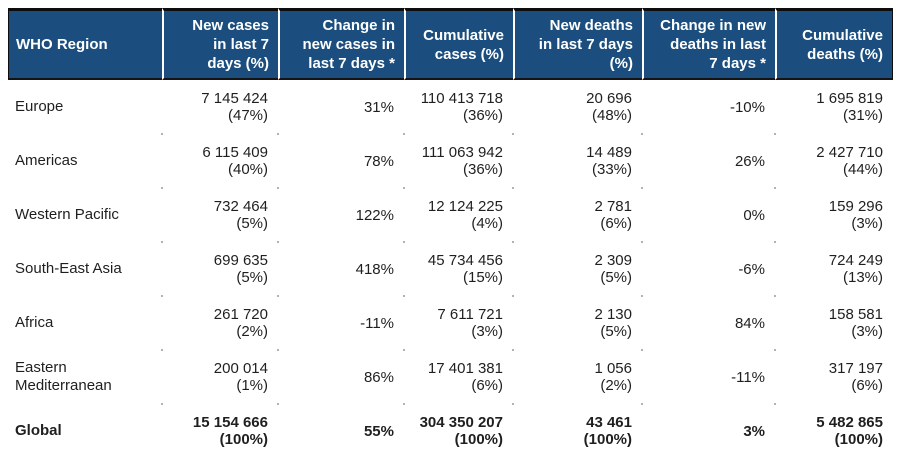 The image size is (900, 470). I want to click on col-header-who-region: WHO Region, so click(85, 44).